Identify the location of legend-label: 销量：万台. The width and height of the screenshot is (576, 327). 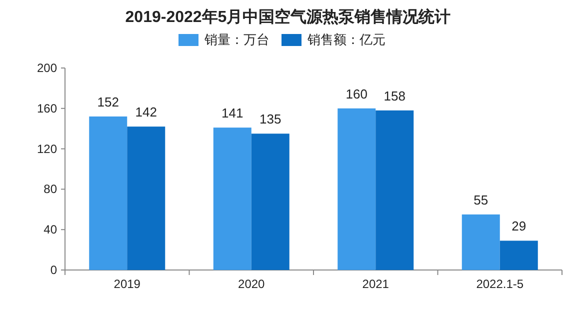
(237, 39).